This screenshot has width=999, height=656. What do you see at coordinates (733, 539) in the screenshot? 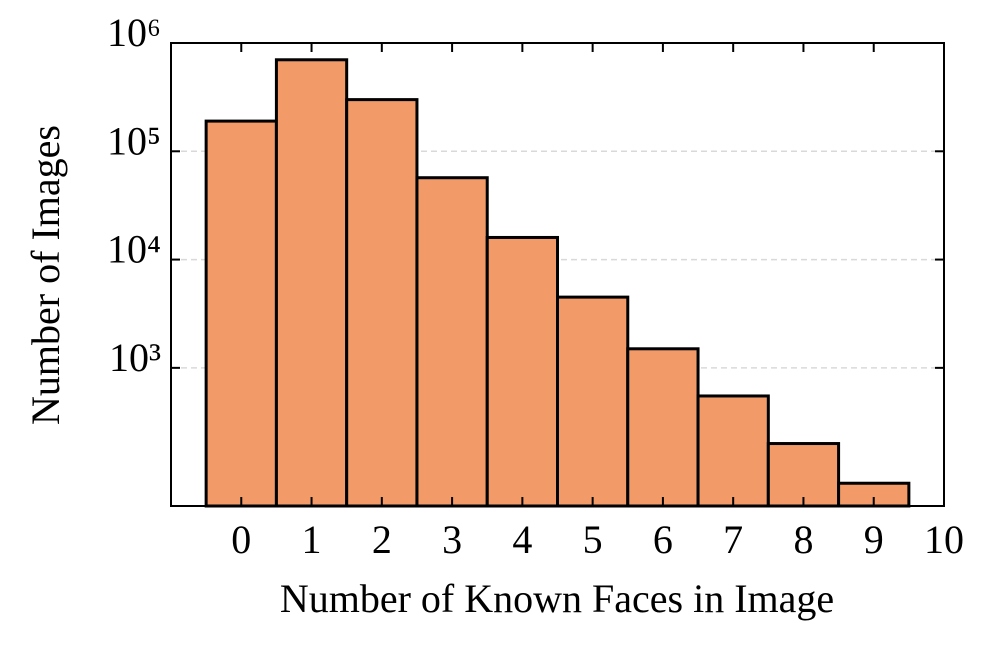
I see `x-tick-label: 7` at bounding box center [733, 539].